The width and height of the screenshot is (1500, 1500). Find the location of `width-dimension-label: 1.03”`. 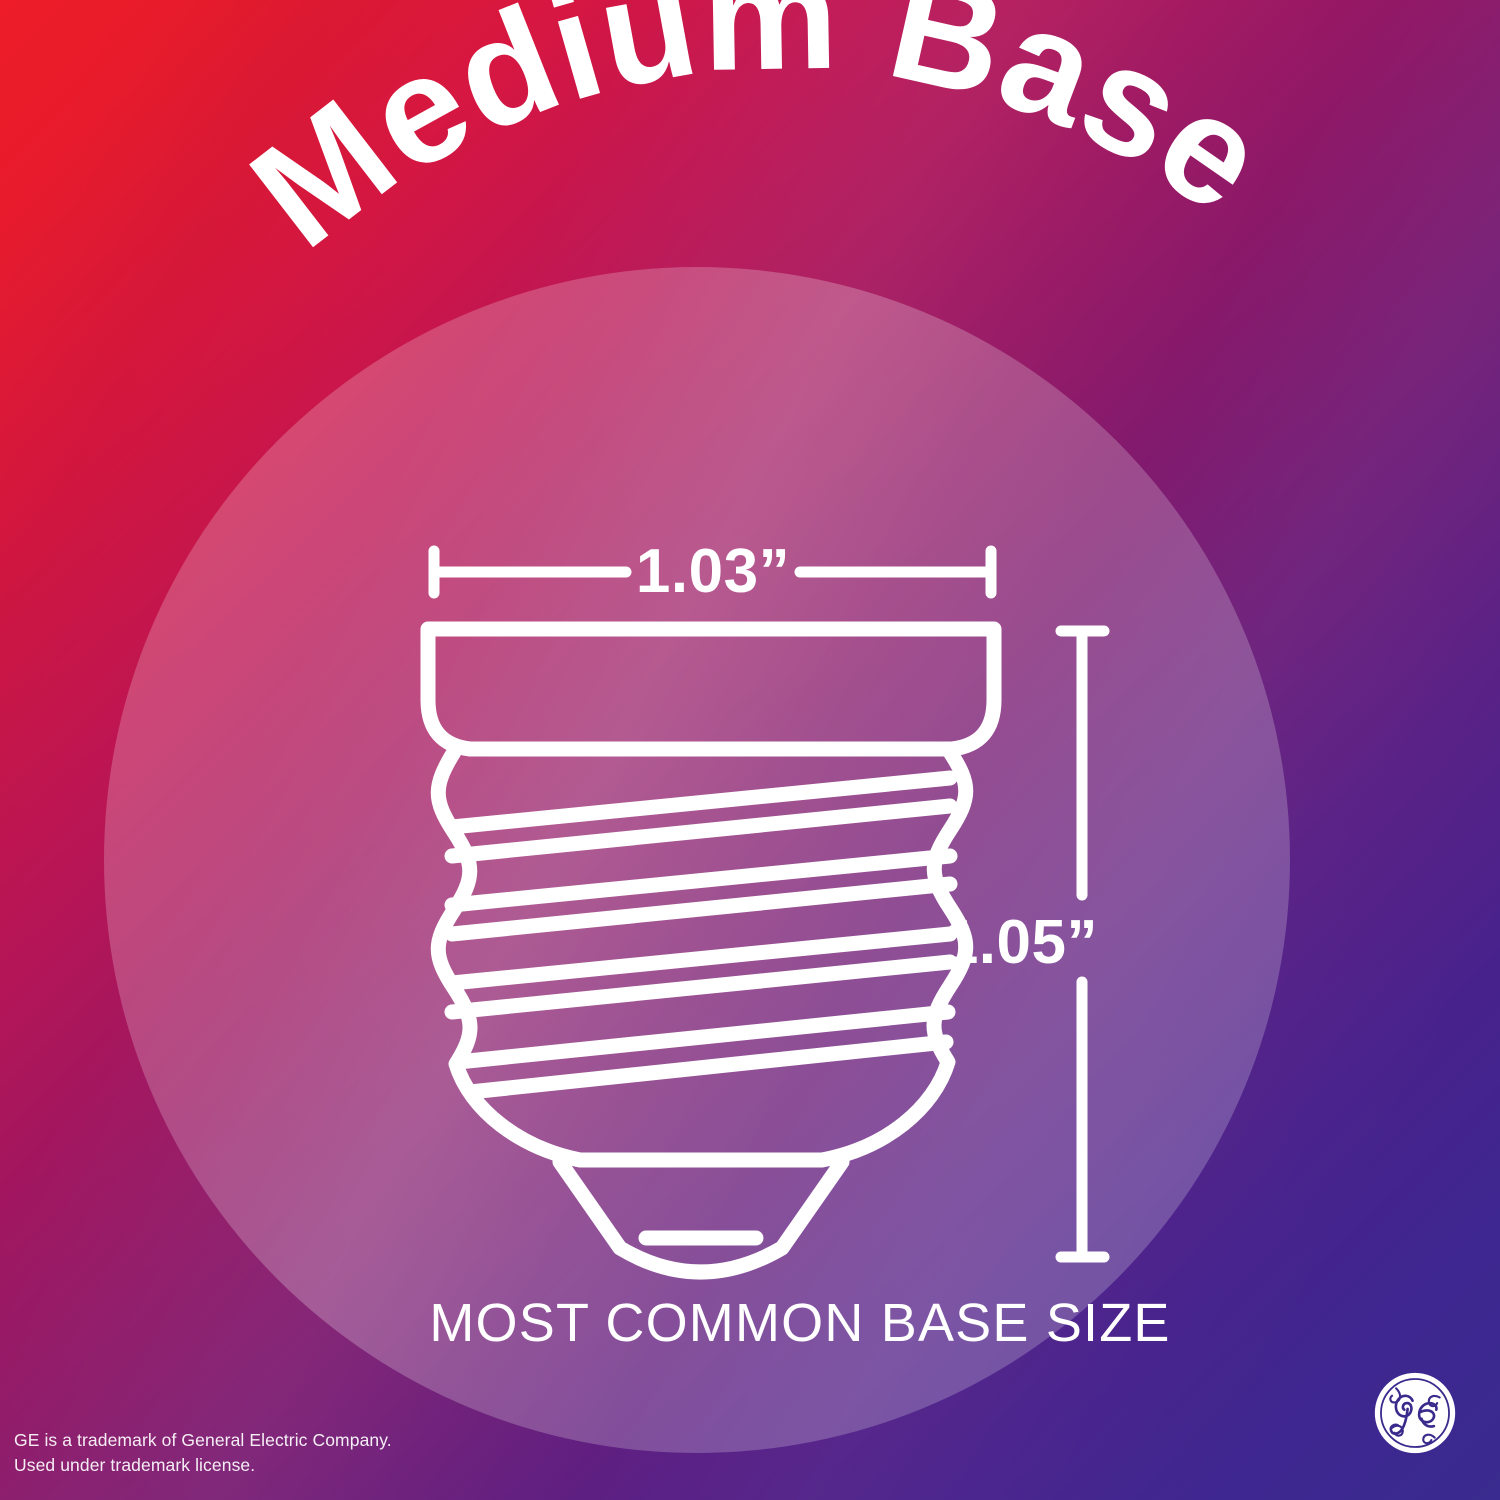

width-dimension-label: 1.03” is located at coordinates (713, 571).